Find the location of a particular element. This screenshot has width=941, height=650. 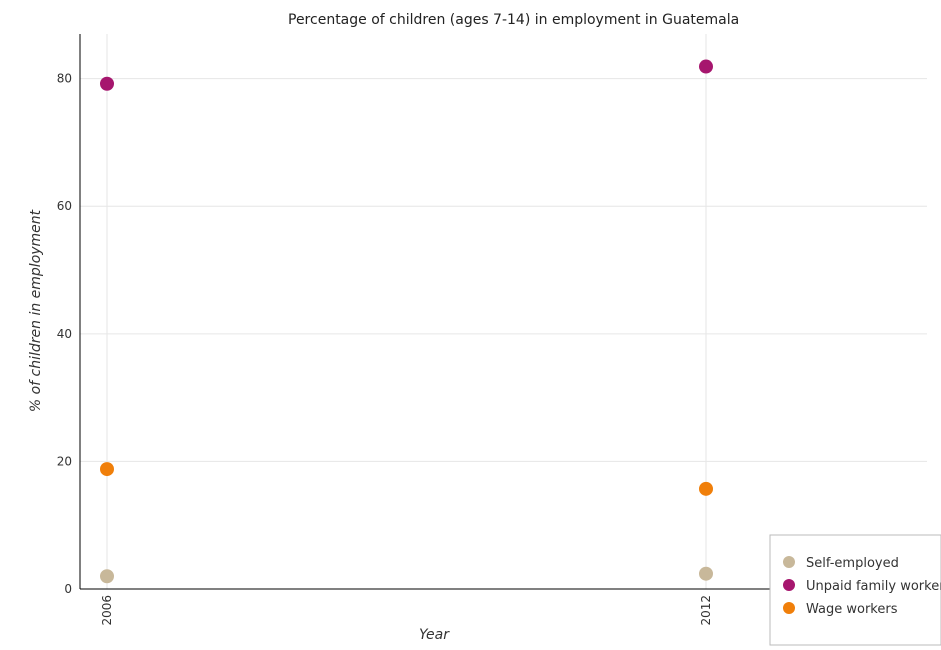

x-tick-label: 2012 is located at coordinates (706, 610).